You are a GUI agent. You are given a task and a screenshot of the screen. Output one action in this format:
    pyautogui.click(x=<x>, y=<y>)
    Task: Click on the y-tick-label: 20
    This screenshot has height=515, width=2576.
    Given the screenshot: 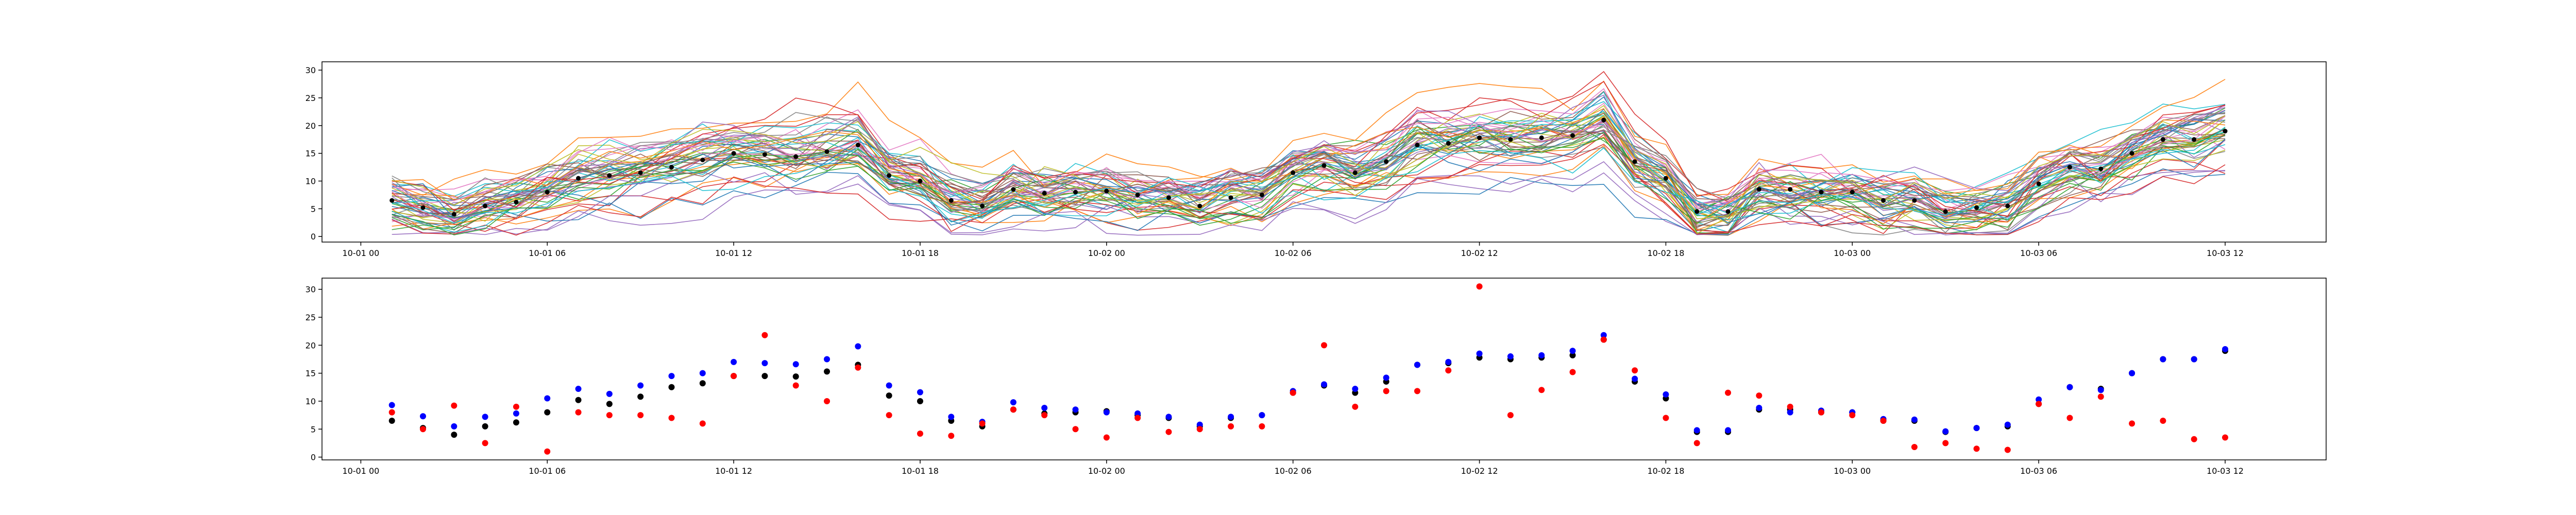 What is the action you would take?
    pyautogui.click(x=311, y=345)
    